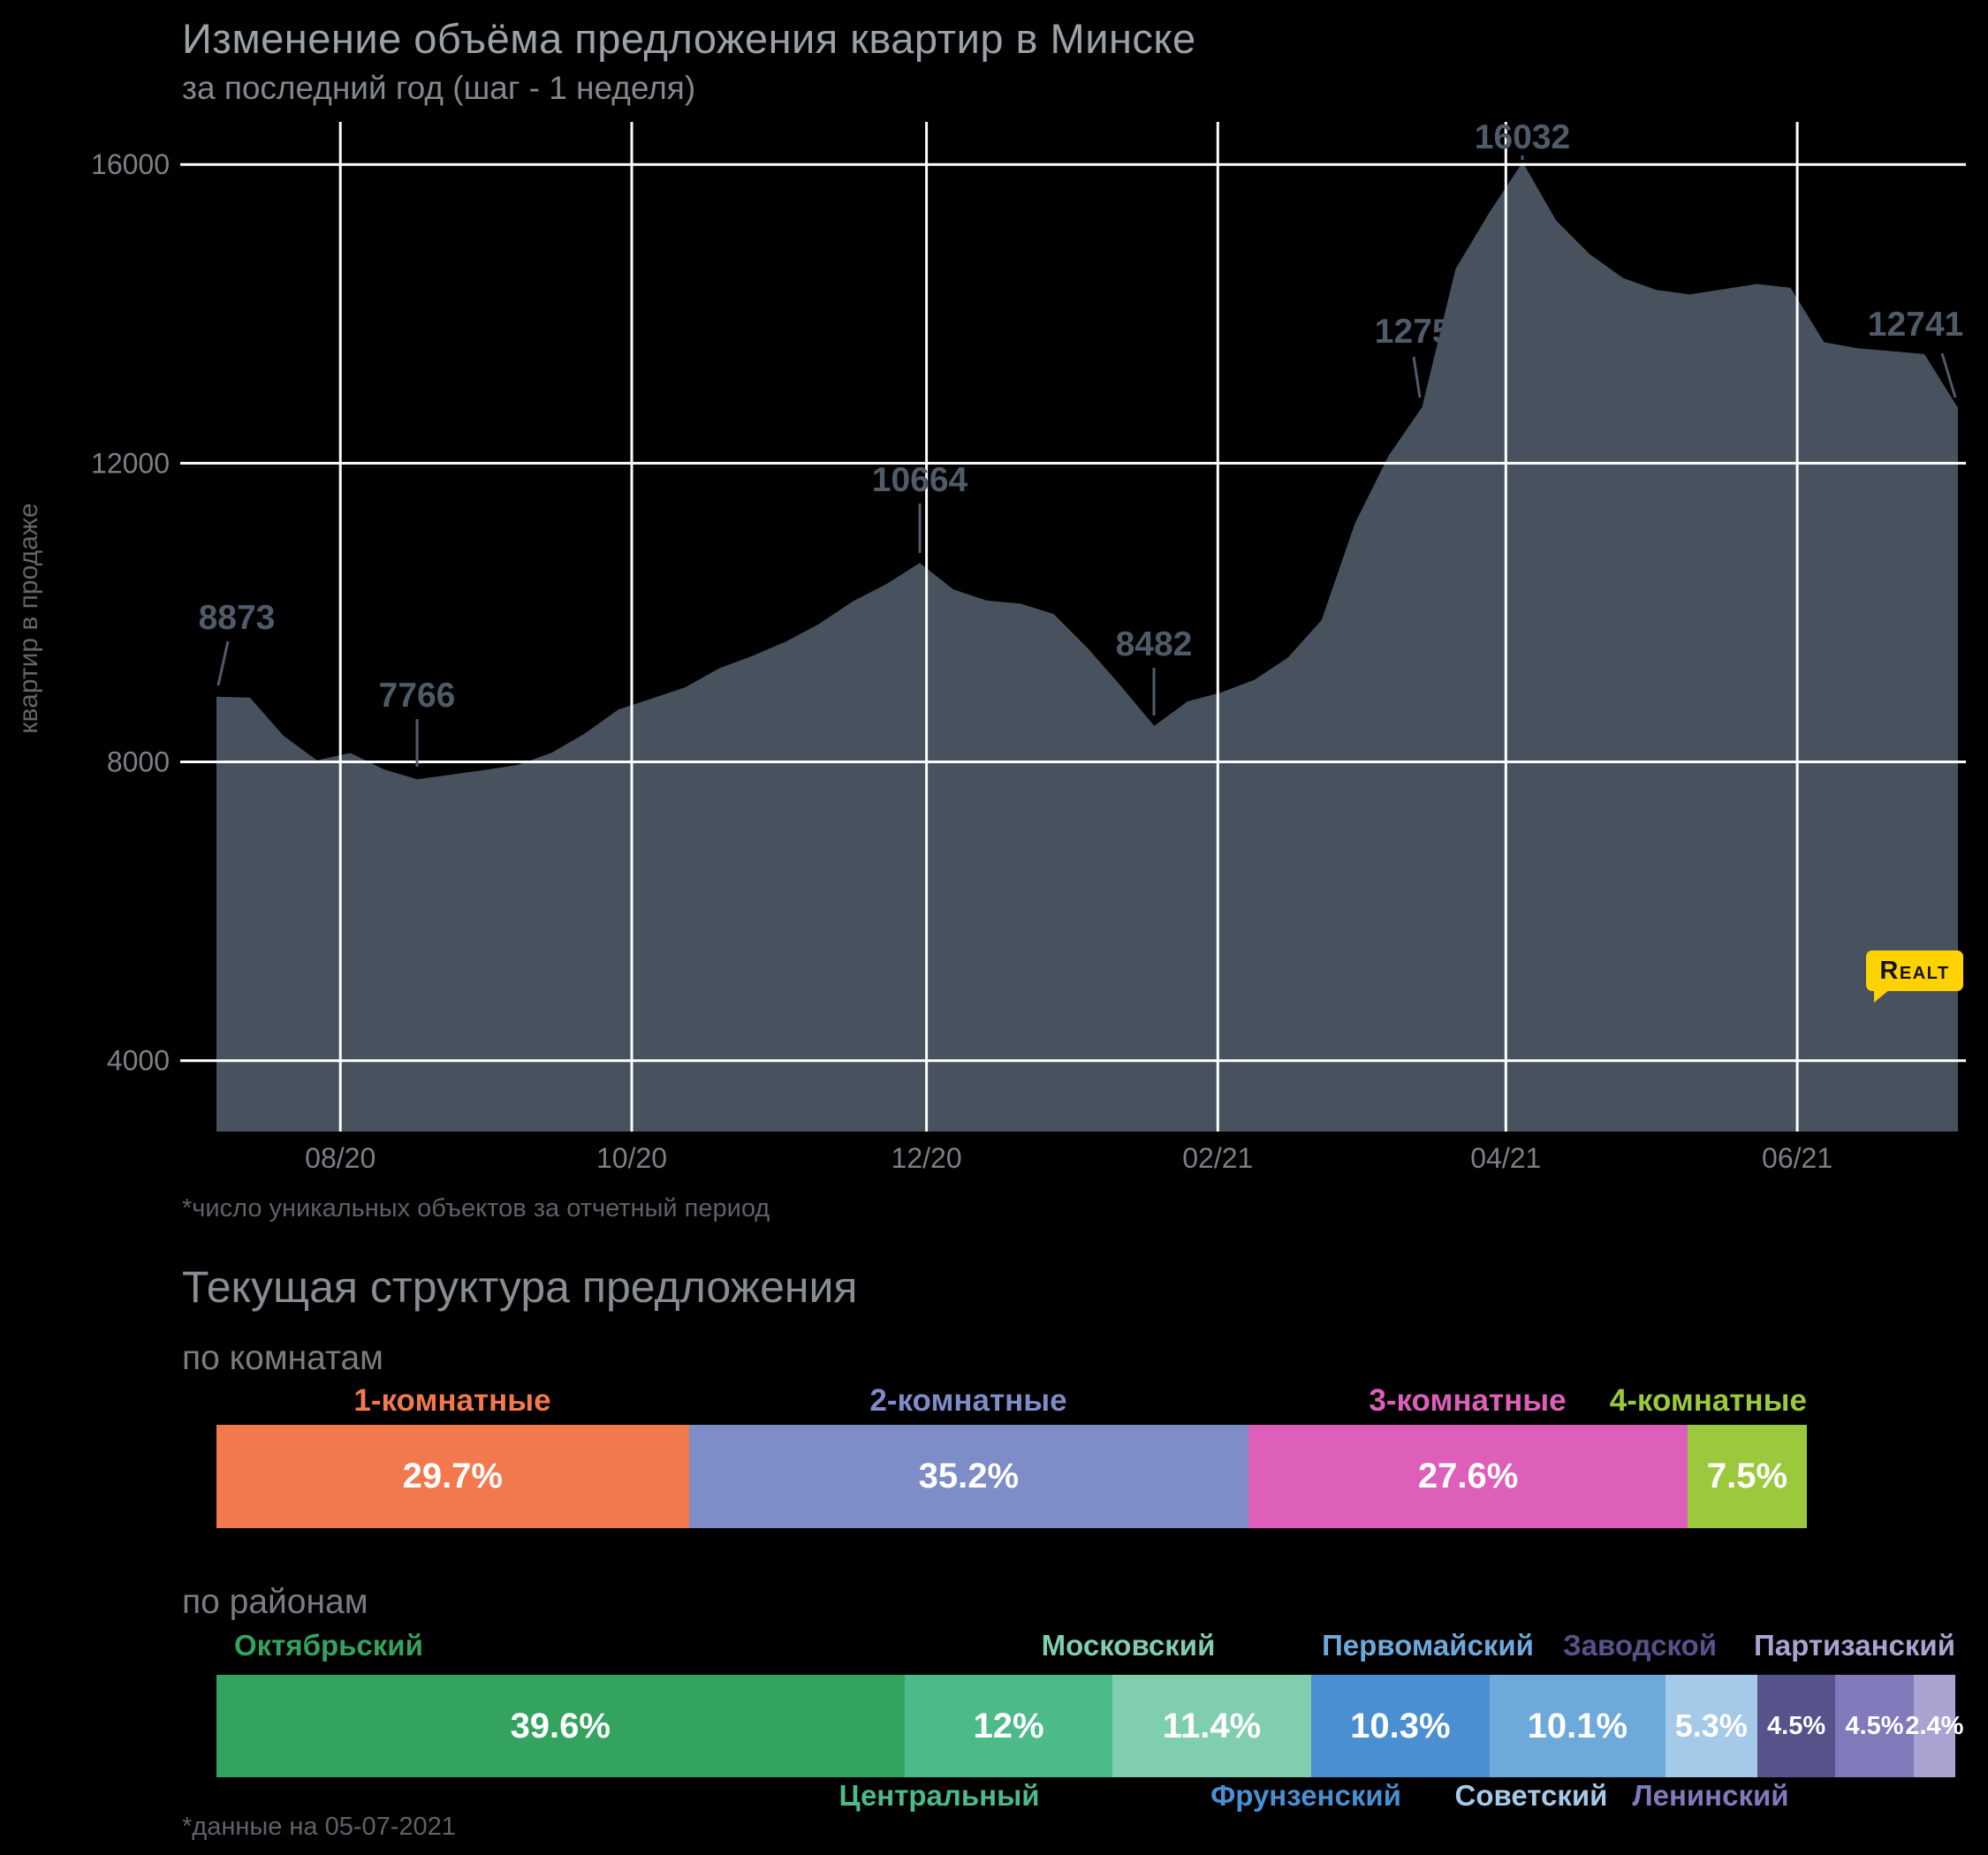  I want to click on segment-percent: 10.3%, so click(1400, 1725).